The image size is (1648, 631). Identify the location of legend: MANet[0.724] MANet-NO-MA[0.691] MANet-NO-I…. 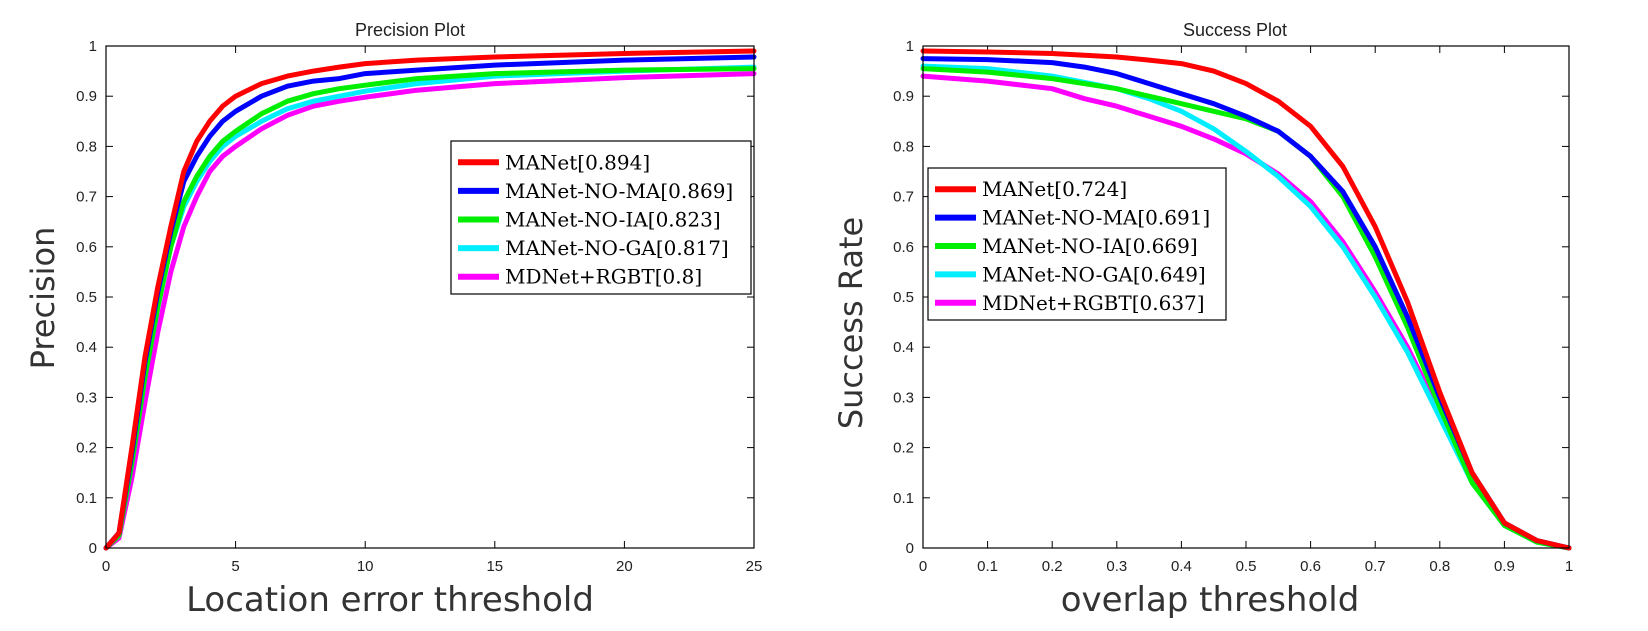
(1077, 244).